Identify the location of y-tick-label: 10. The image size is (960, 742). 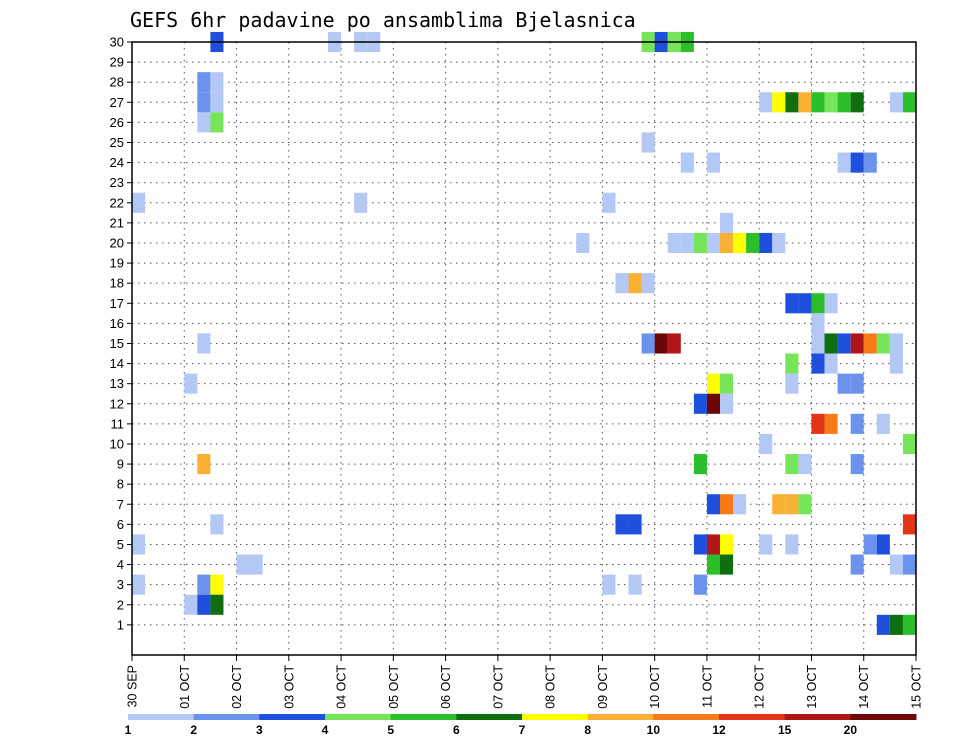
(117, 443).